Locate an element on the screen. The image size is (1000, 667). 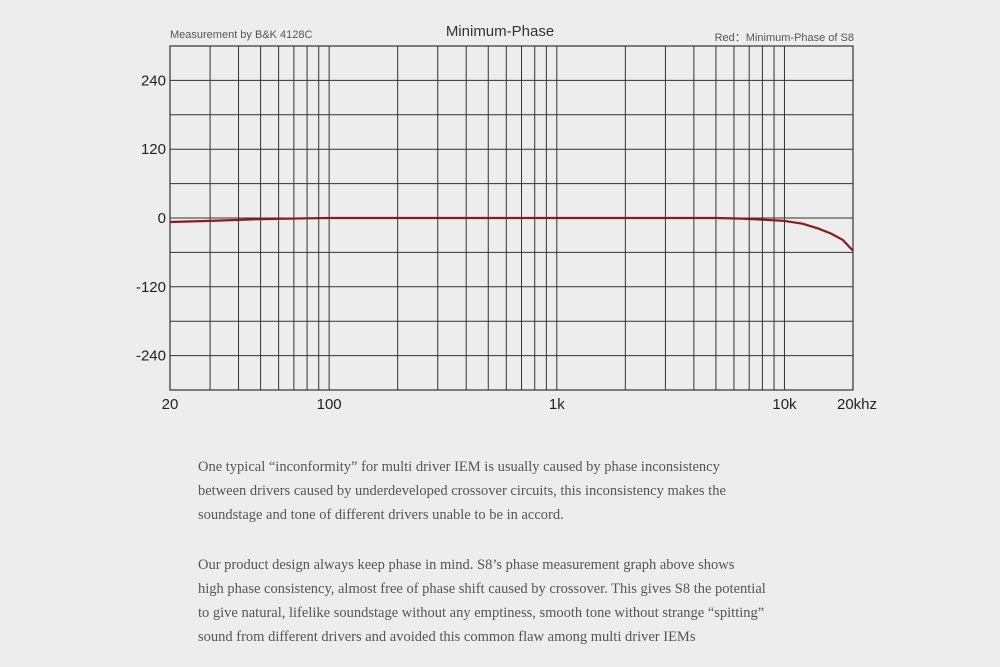
y-tick-label: -240 is located at coordinates (151, 356).